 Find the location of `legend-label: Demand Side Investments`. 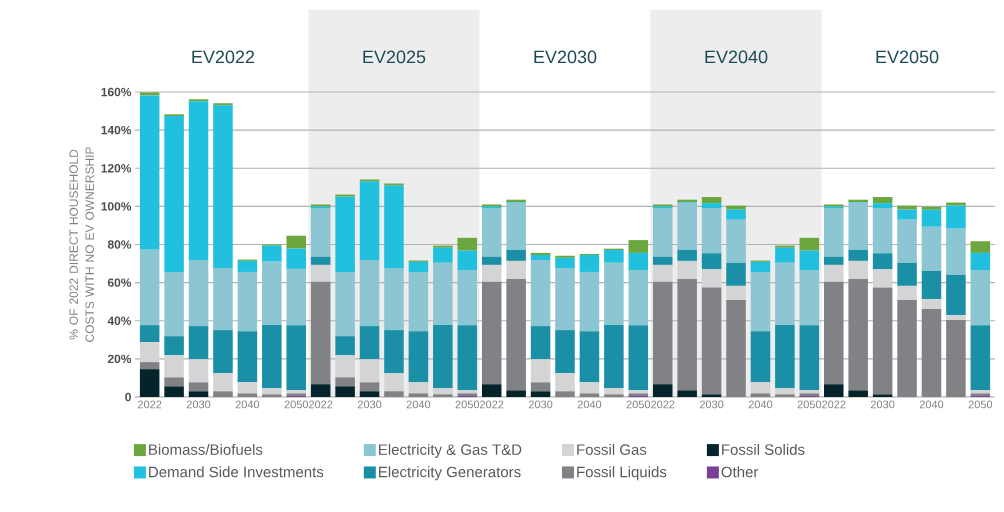

legend-label: Demand Side Investments is located at coordinates (236, 472).